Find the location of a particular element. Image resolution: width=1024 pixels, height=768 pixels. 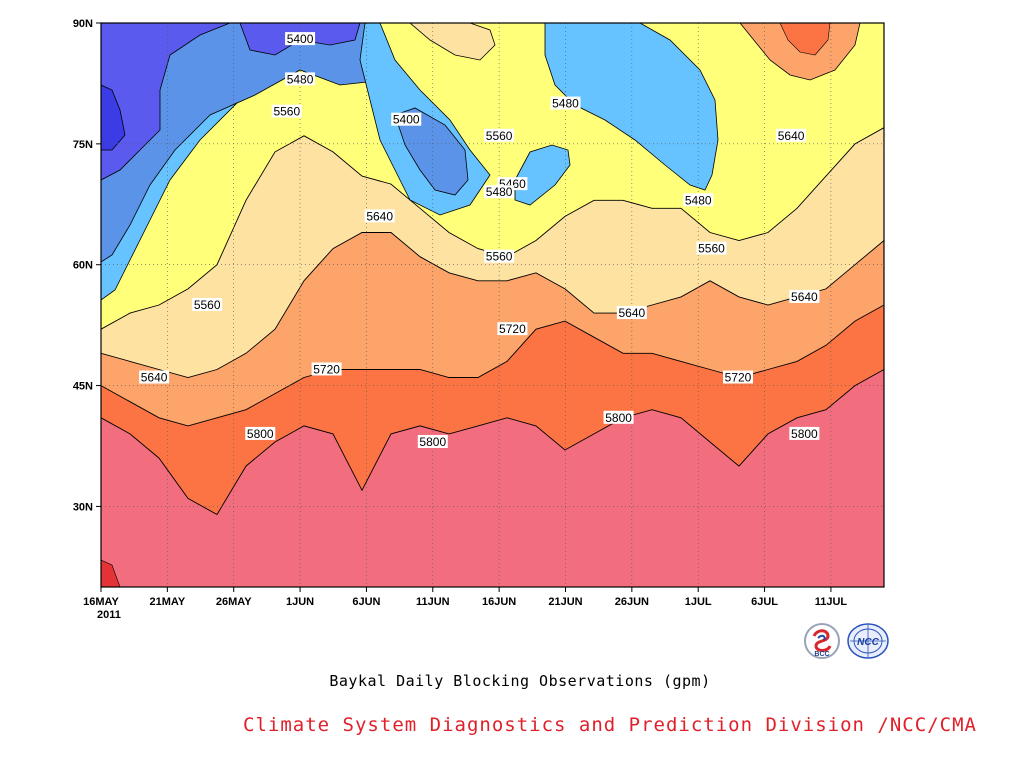

band-5480-small is located at coordinates (542, 175).